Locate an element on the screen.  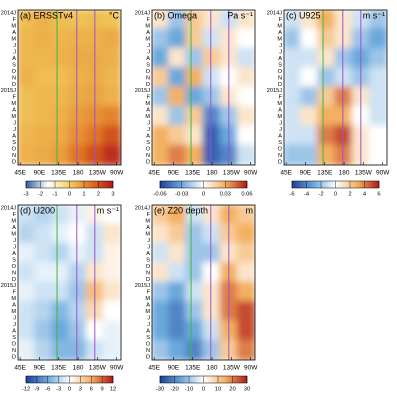
colorbar-tick-label: -4 is located at coordinates (307, 195).